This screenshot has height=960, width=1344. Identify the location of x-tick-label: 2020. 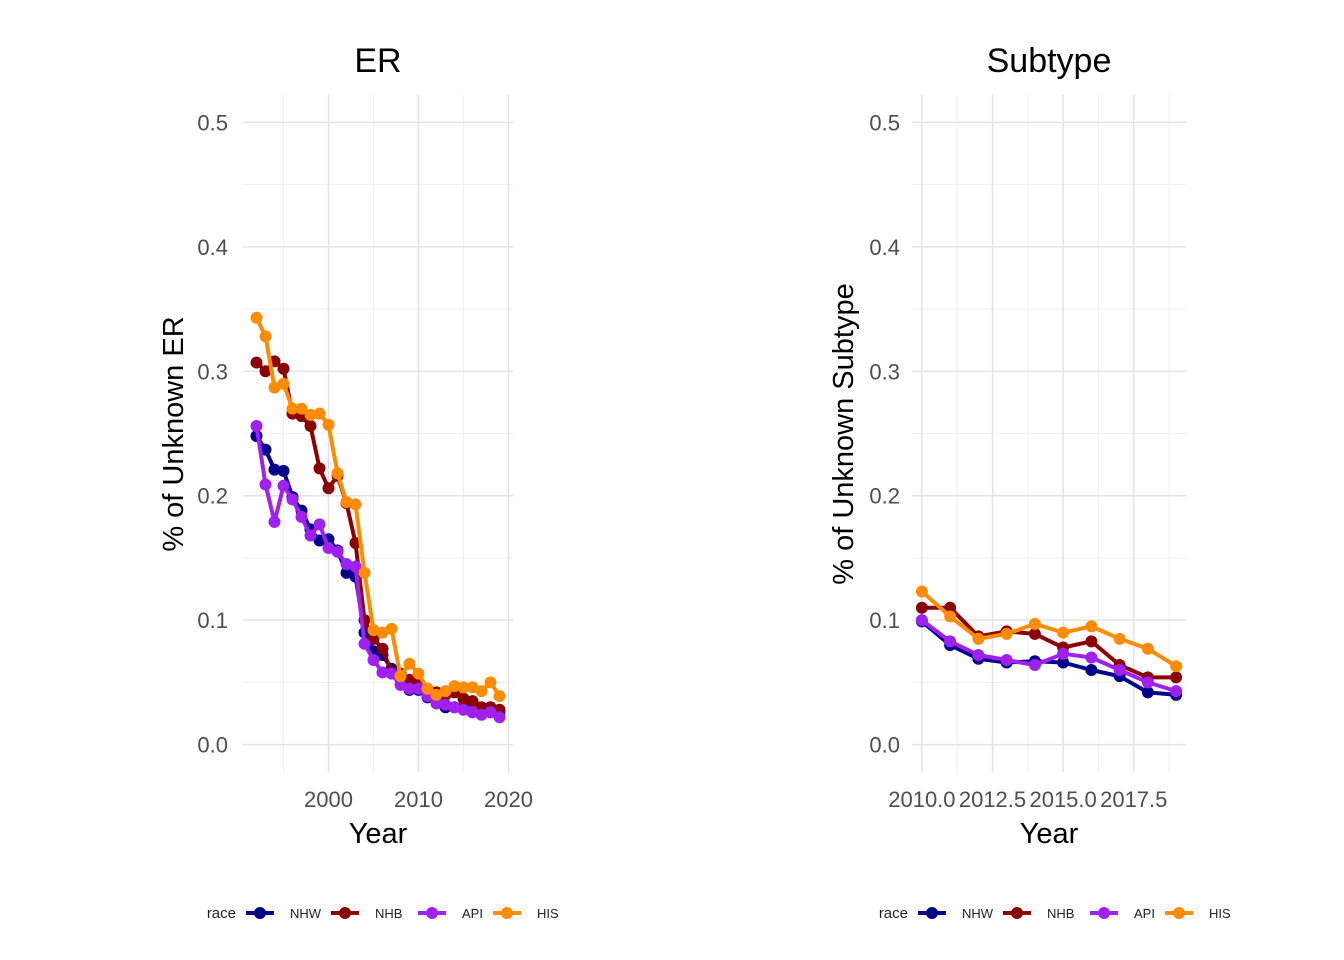
(508, 799).